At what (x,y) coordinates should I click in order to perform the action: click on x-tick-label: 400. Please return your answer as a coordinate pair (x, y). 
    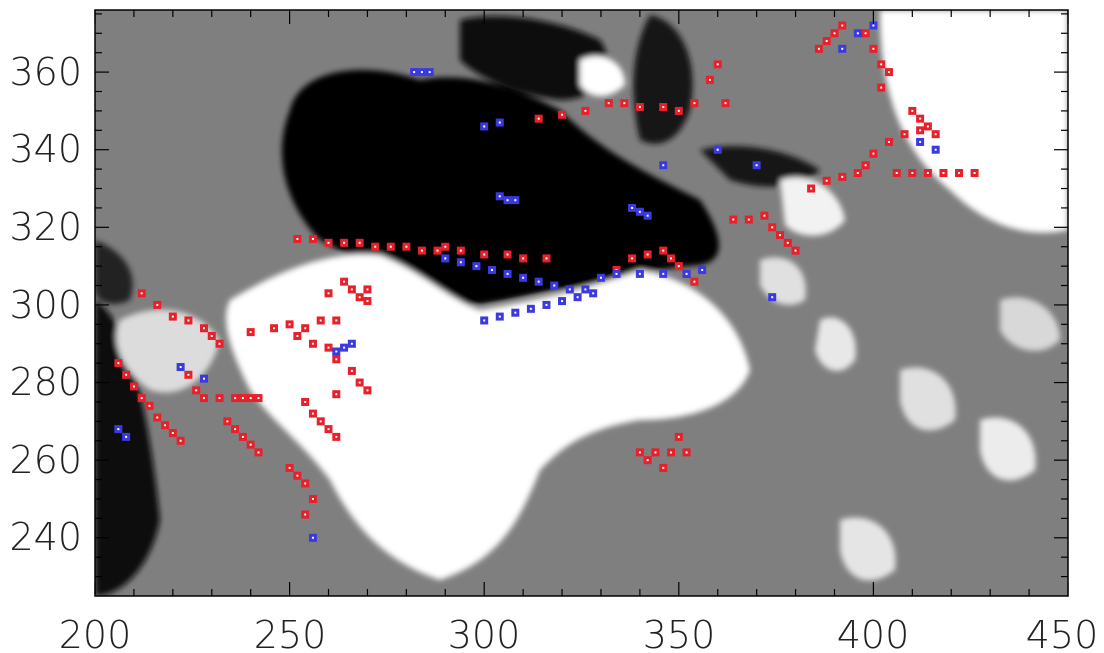
    Looking at the image, I should click on (873, 633).